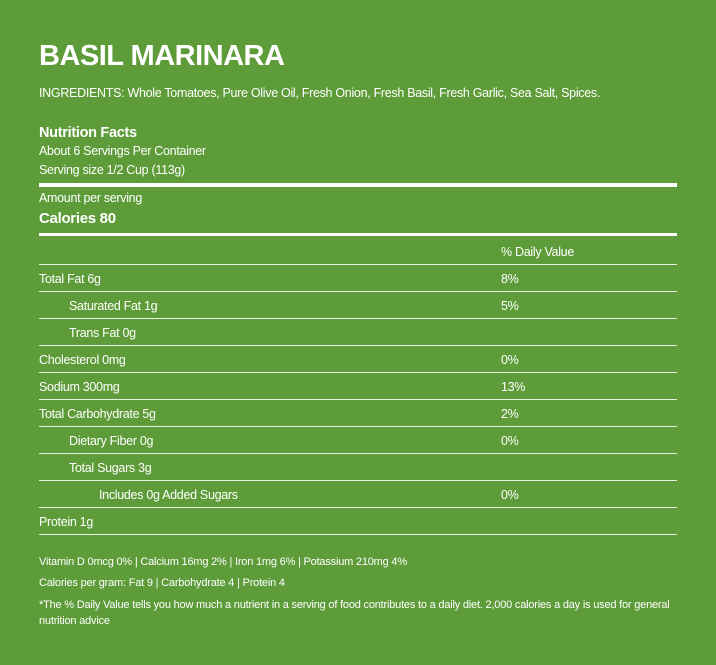 The width and height of the screenshot is (716, 665). Describe the element at coordinates (66, 522) in the screenshot. I see `nutrient-name: Protein 1g` at that location.